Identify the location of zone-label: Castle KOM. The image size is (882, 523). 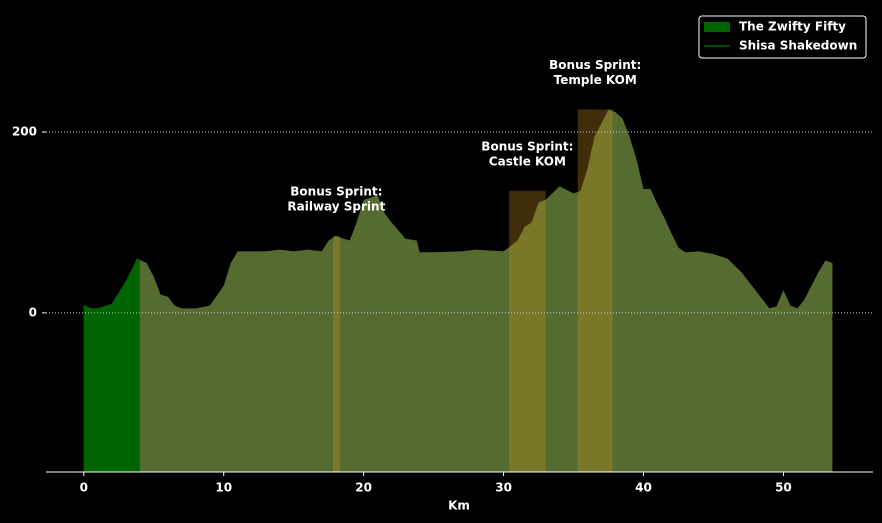
(527, 161).